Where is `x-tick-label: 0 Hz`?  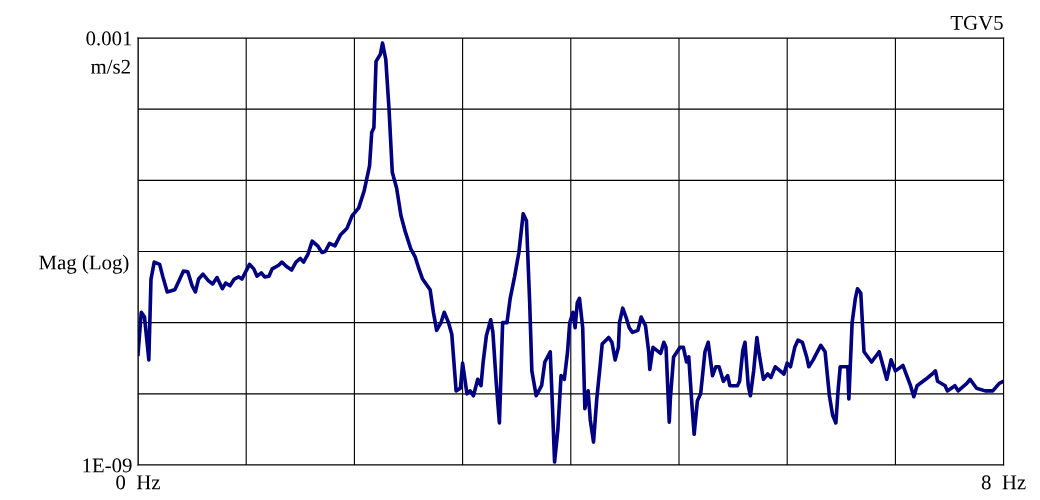 x-tick-label: 0 Hz is located at coordinates (138, 482).